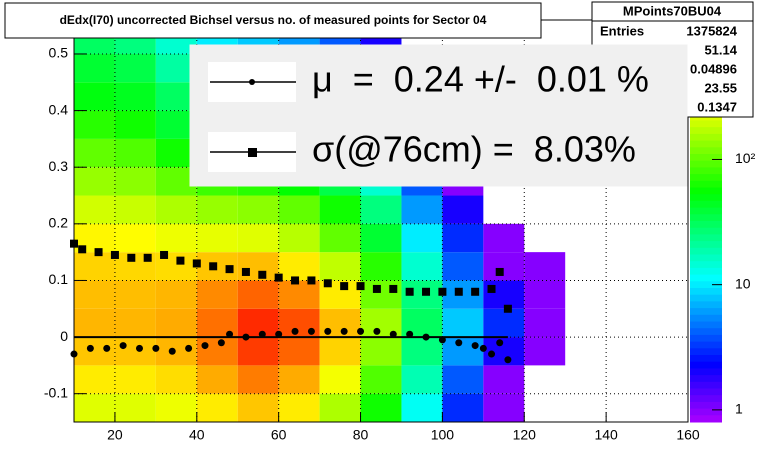  What do you see at coordinates (252, 152) in the screenshot?
I see `legend-marker` at bounding box center [252, 152].